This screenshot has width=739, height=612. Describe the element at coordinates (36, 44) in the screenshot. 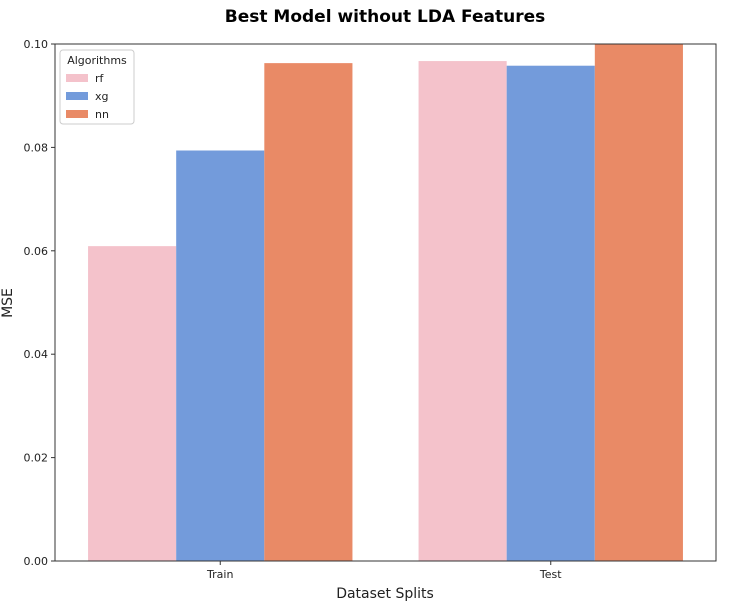

I see `y-tick-label: 0.10` at that location.